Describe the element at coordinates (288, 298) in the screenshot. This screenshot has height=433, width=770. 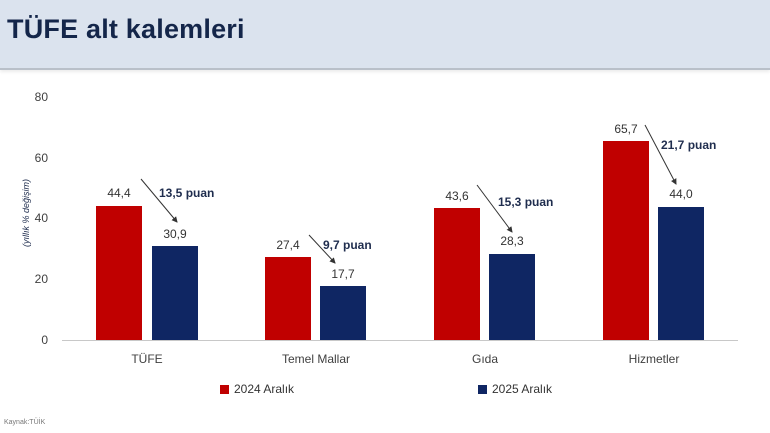
I see `bar-temel-mallar-2024` at that location.